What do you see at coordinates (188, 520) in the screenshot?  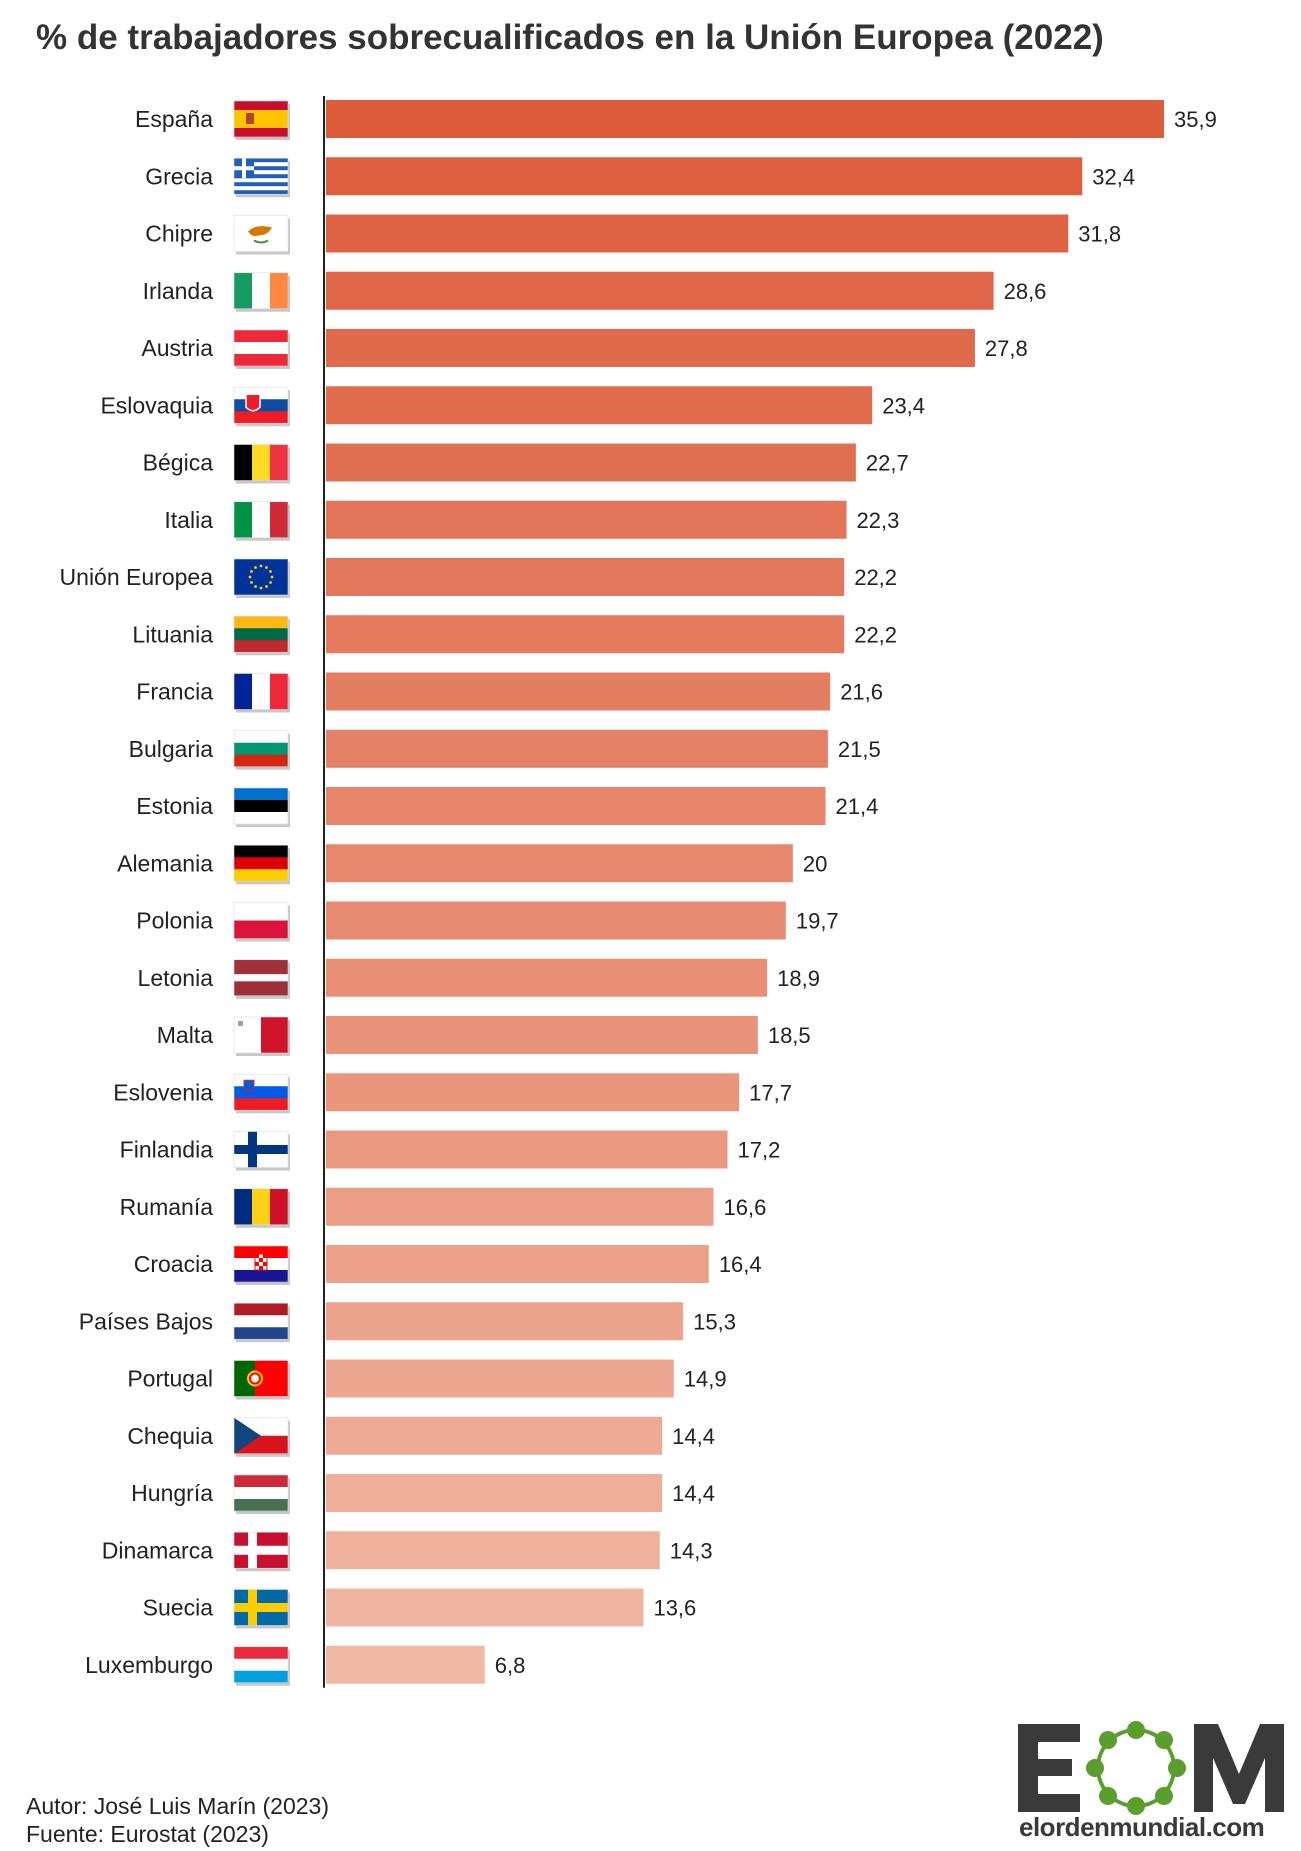 I see `category-label: Italia` at bounding box center [188, 520].